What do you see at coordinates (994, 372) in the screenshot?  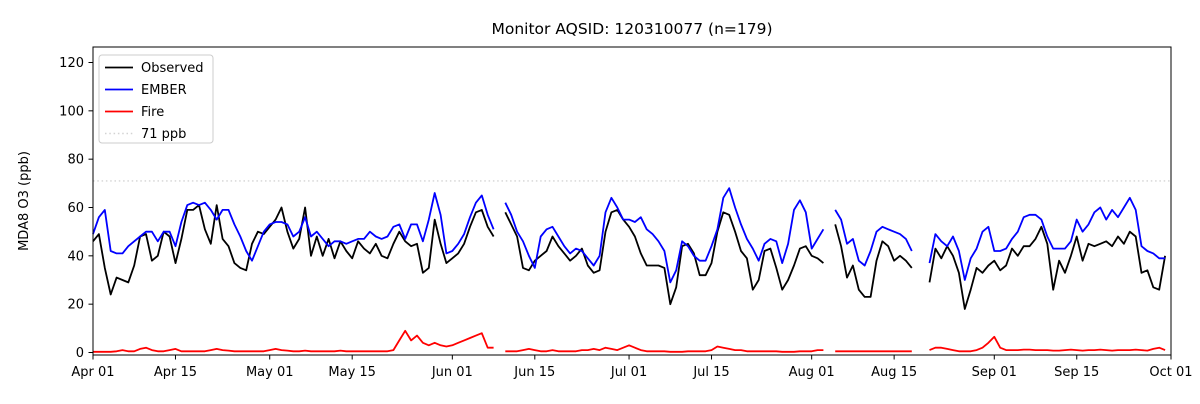 I see `x-tick-label: Sep 01` at bounding box center [994, 372].